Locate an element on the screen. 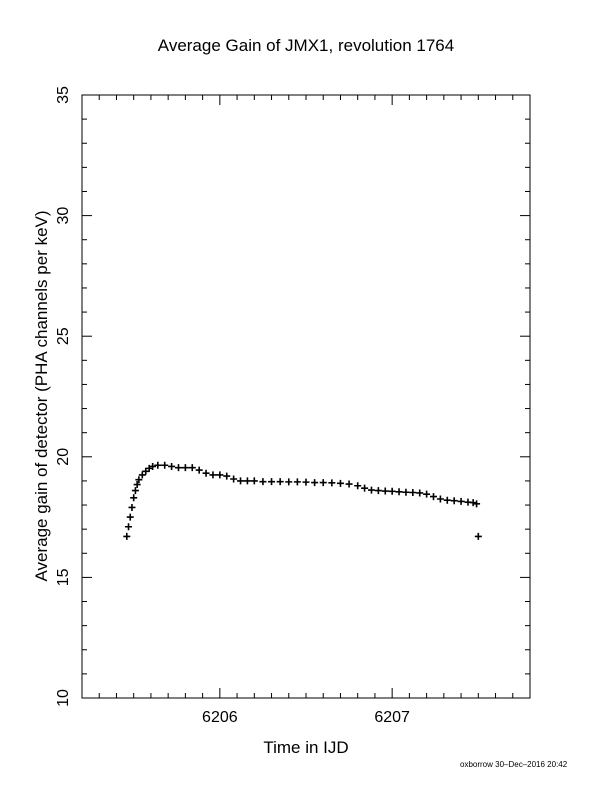 The height and width of the screenshot is (792, 612). y-tick-label: 25 is located at coordinates (63, 336).